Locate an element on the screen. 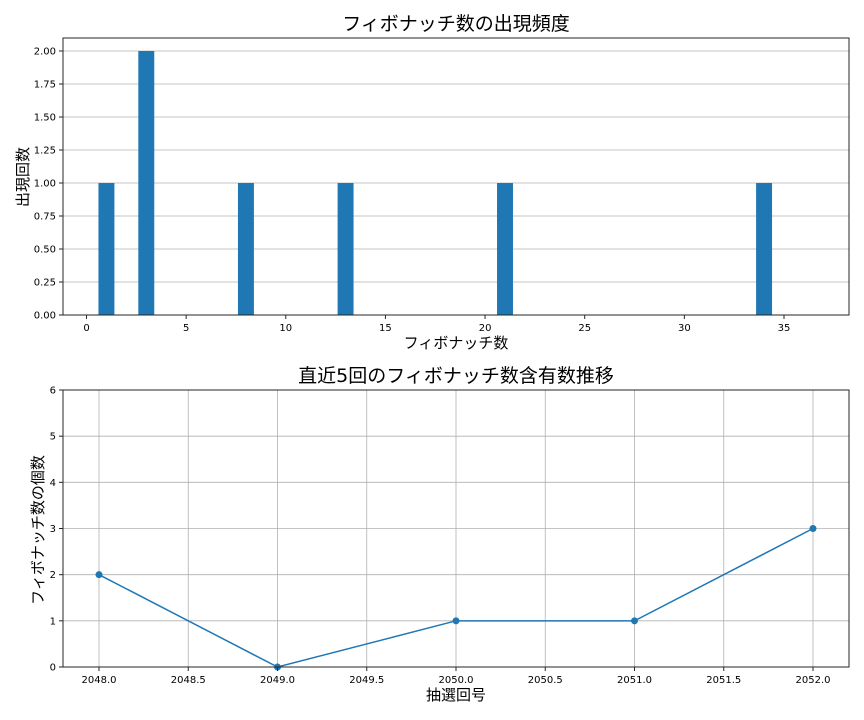  y-tick-label: 1 is located at coordinates (53, 621).